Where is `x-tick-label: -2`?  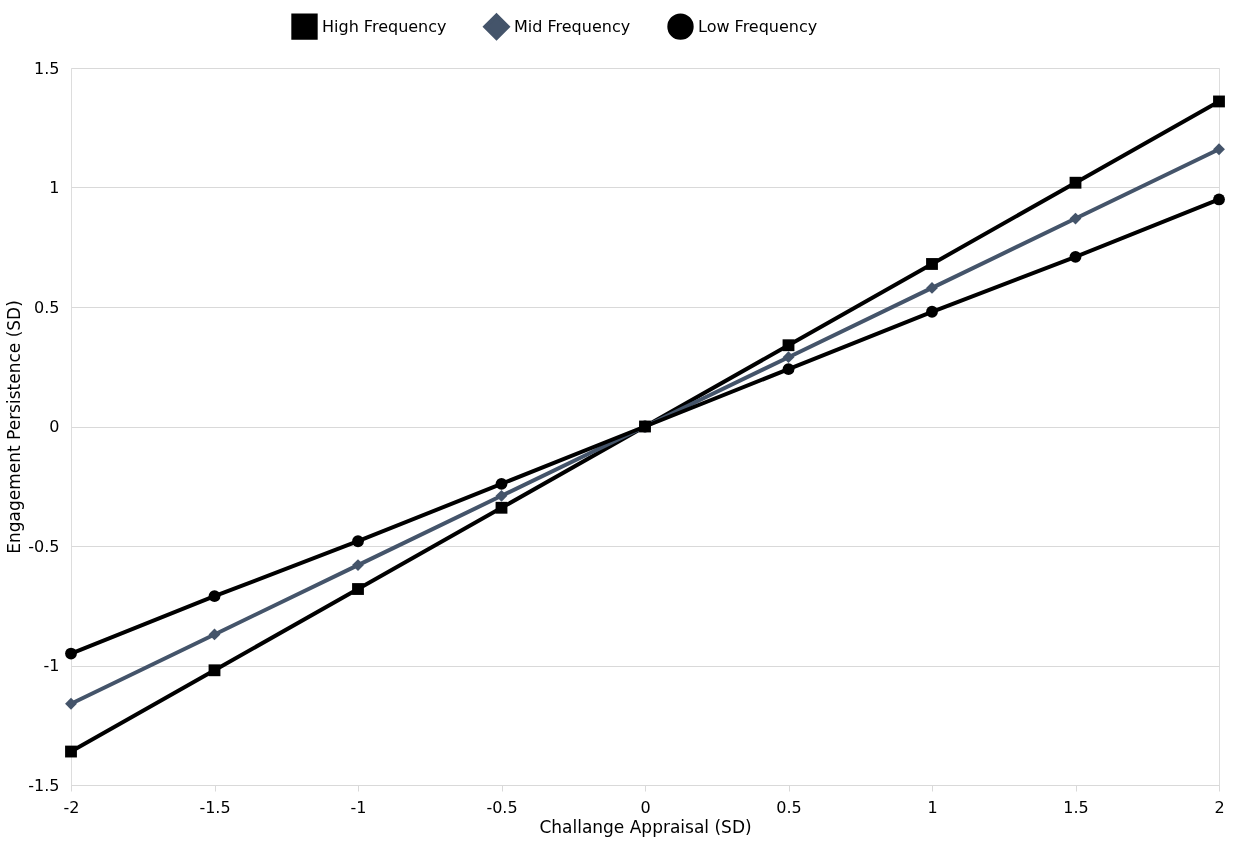
x-tick-label: -2 is located at coordinates (71, 807).